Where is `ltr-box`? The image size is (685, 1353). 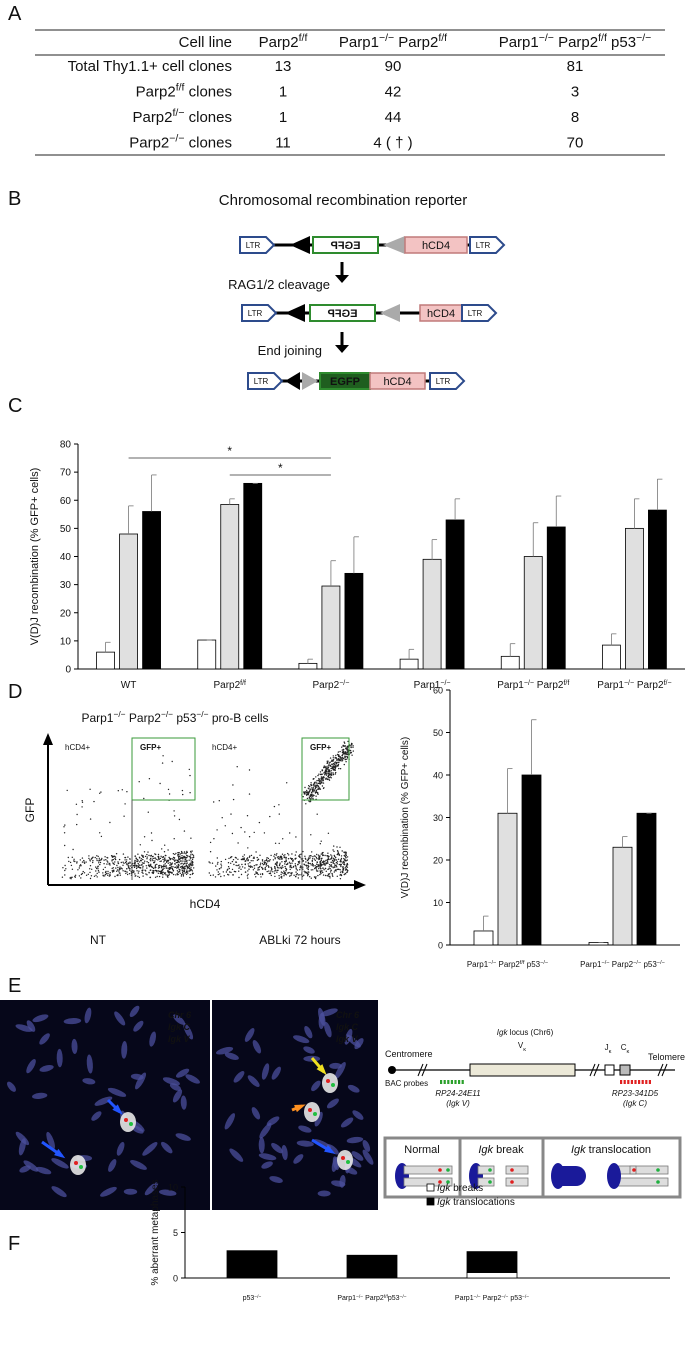 ltr-box is located at coordinates (479, 313).